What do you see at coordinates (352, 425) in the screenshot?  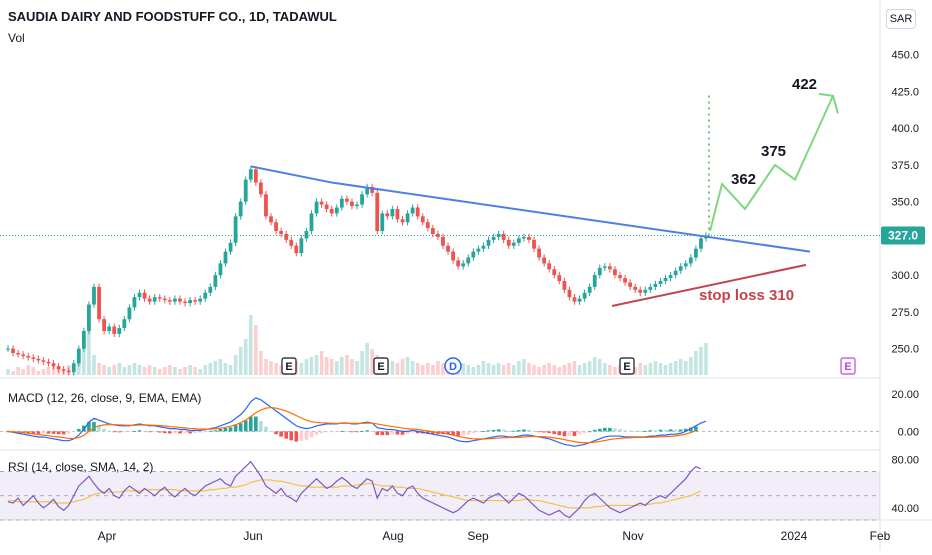 I see `signal-line` at bounding box center [352, 425].